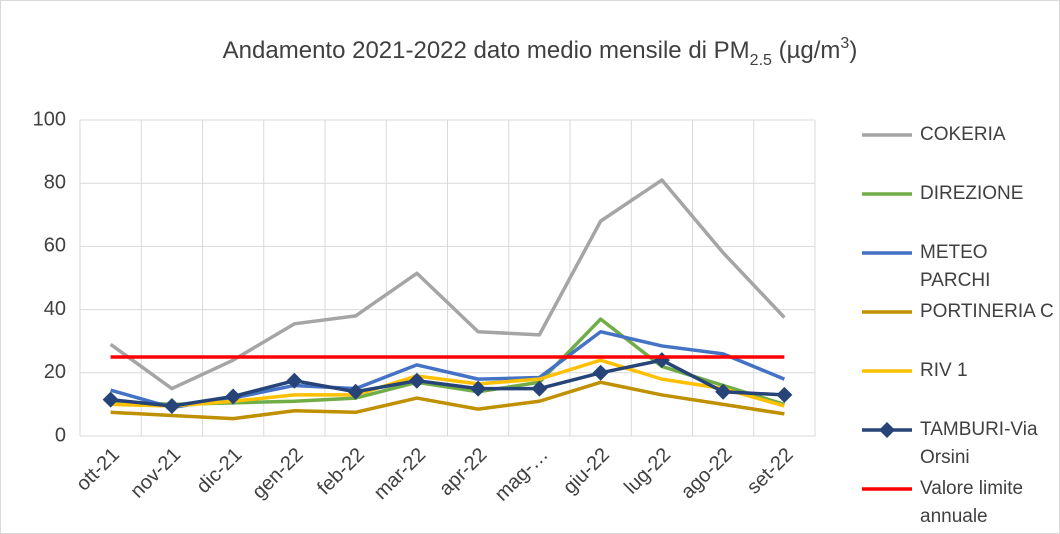 Image resolution: width=1060 pixels, height=534 pixels. I want to click on legend-label: Valore limite annuale, so click(972, 502).